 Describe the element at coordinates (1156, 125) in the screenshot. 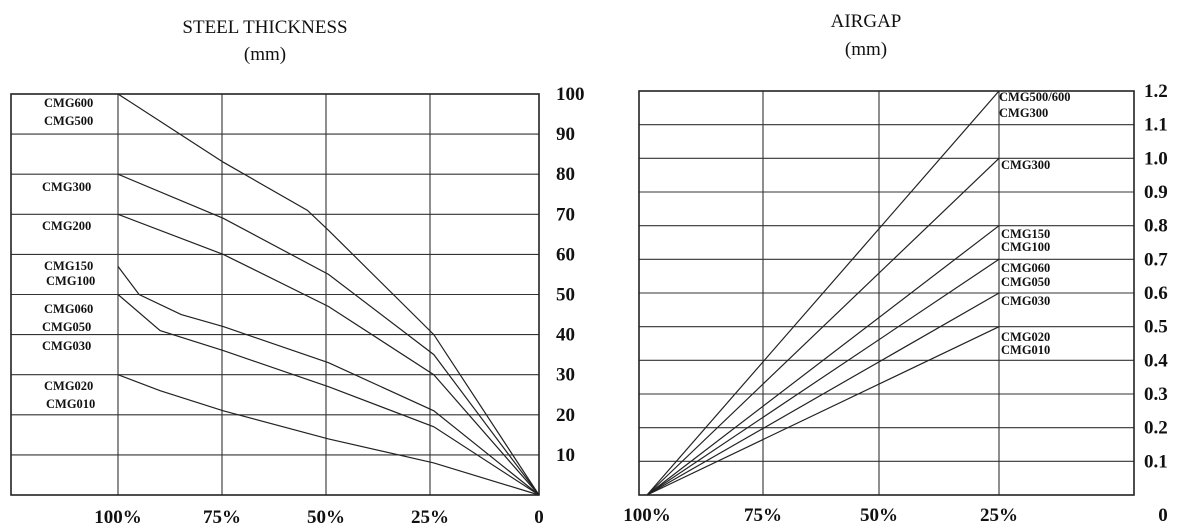

I see `y-tick-label: 1.1` at that location.